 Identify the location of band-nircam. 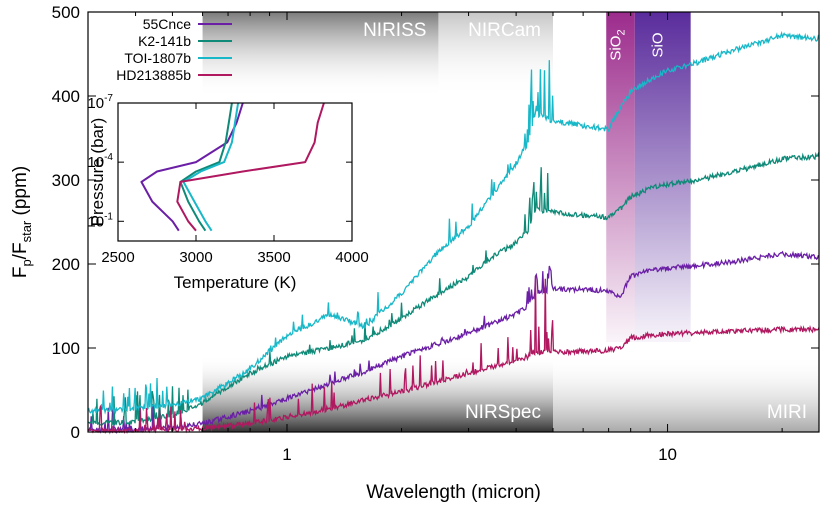
(495, 54).